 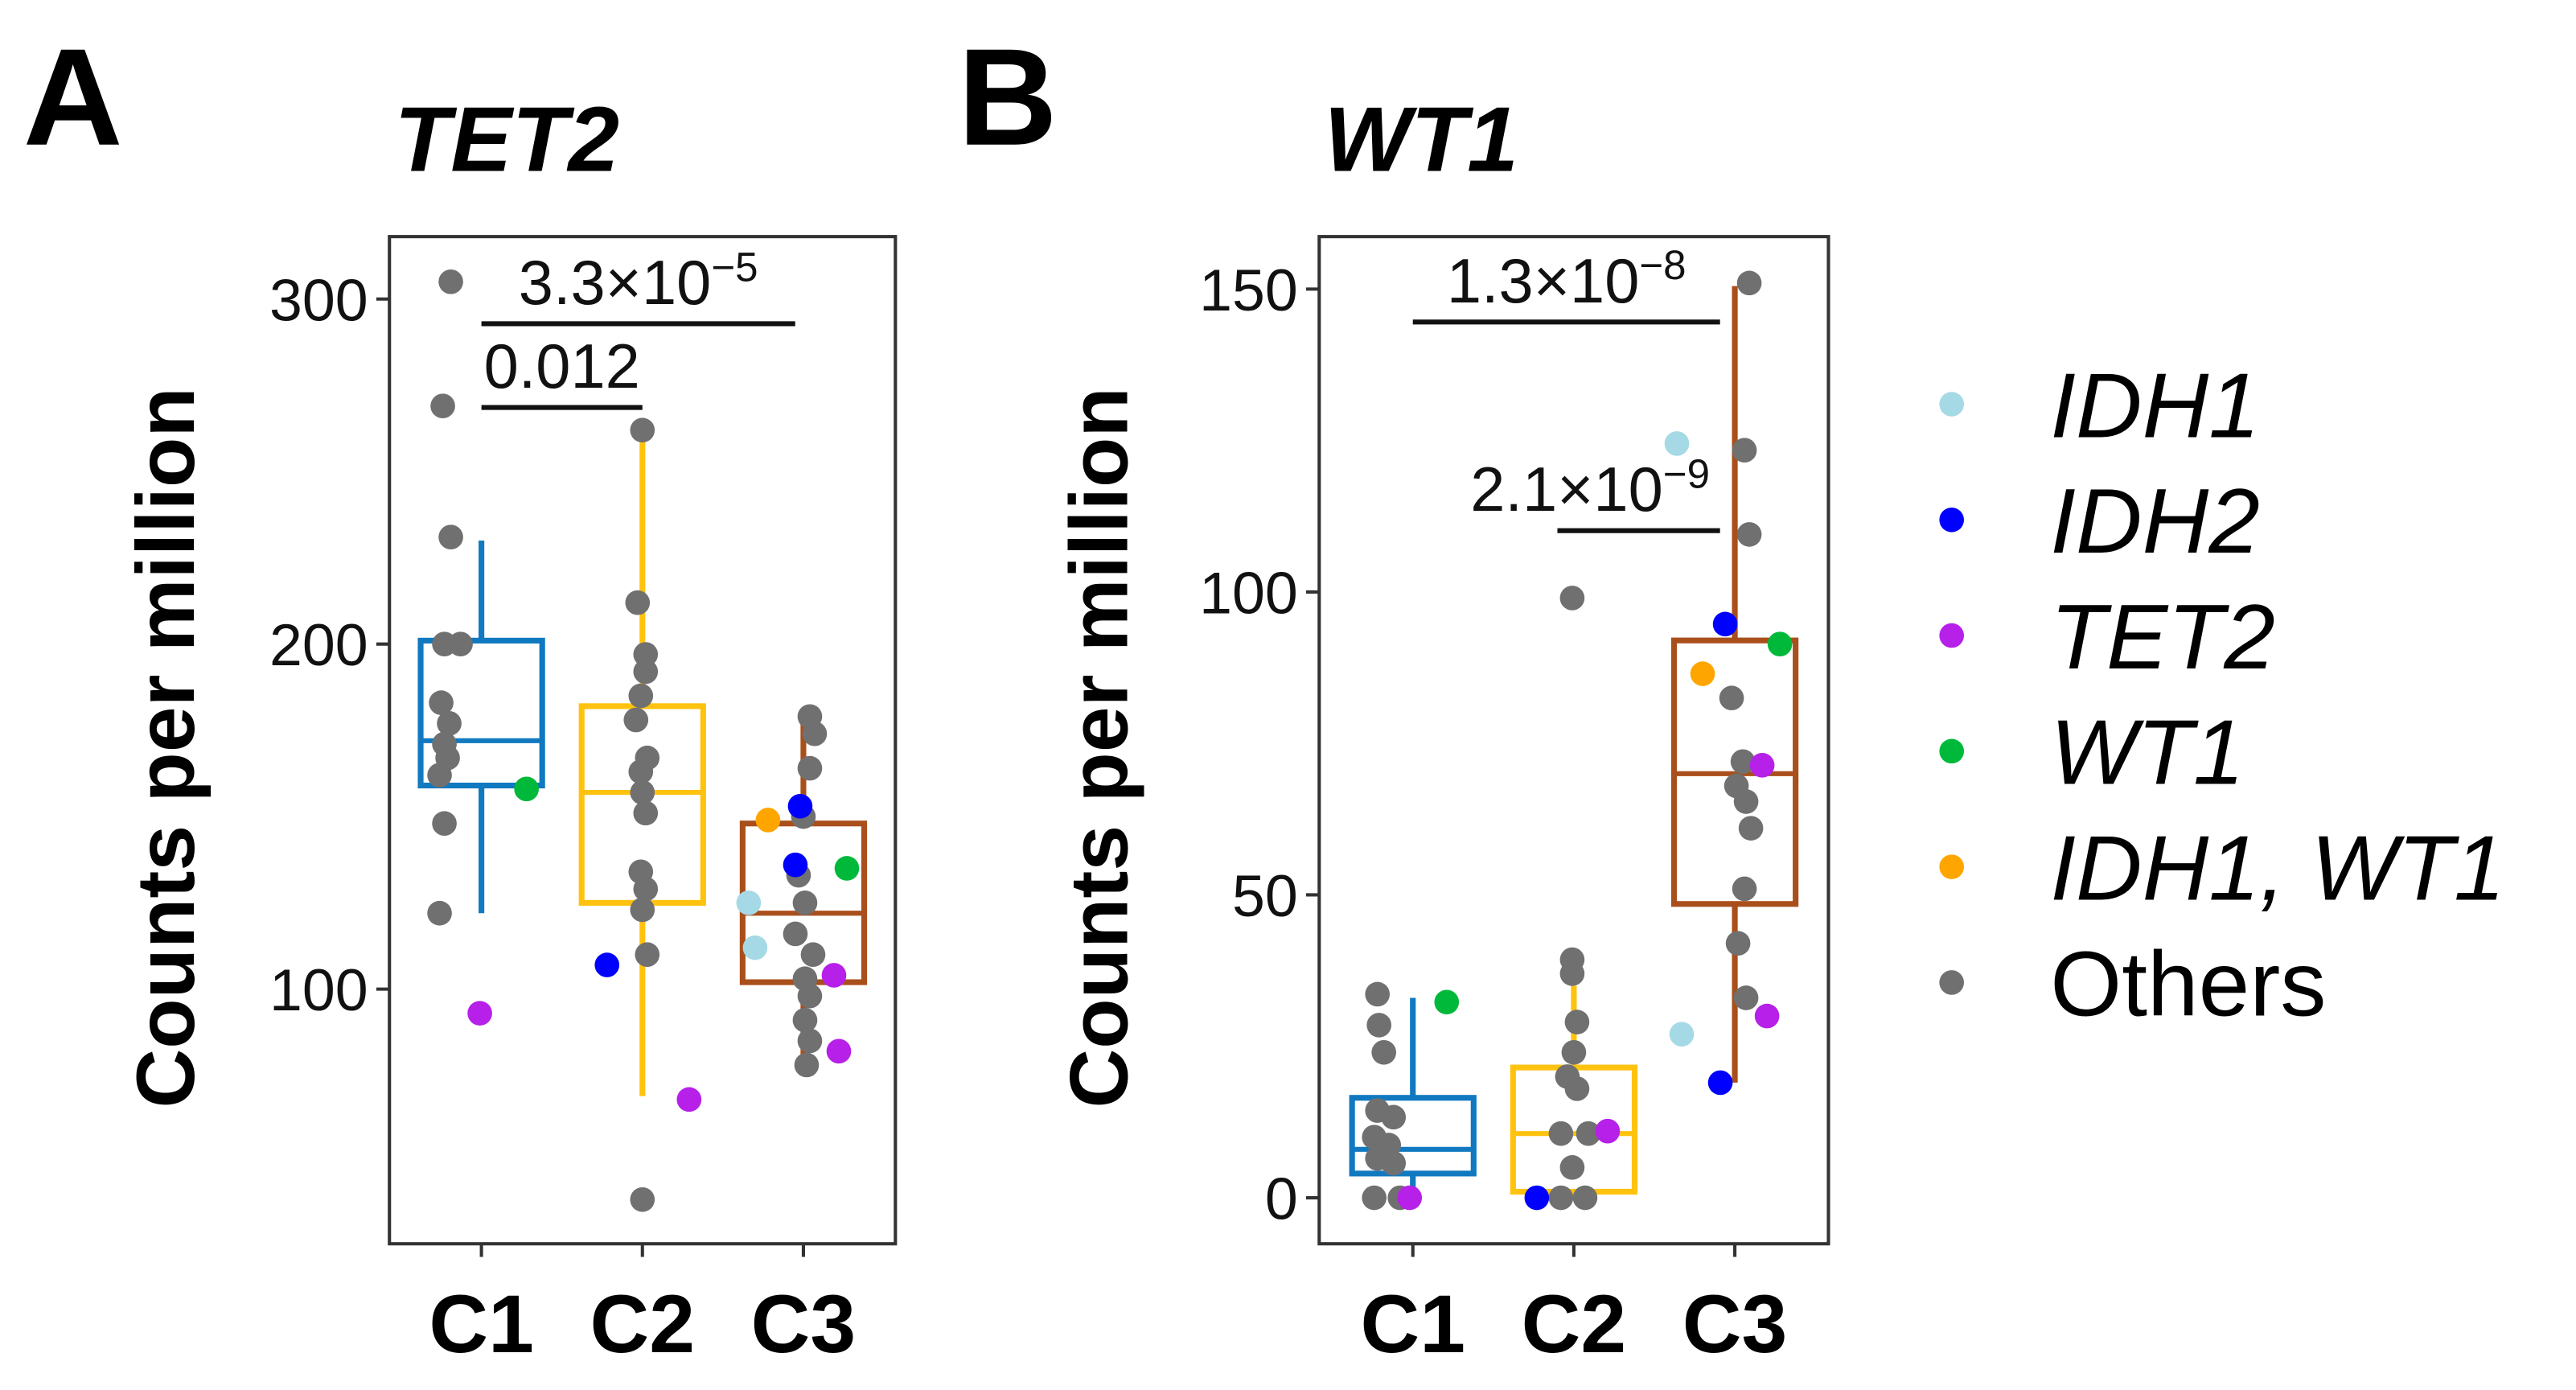 I want to click on legend-item-idh2: IDH2, so click(x=2099, y=521).